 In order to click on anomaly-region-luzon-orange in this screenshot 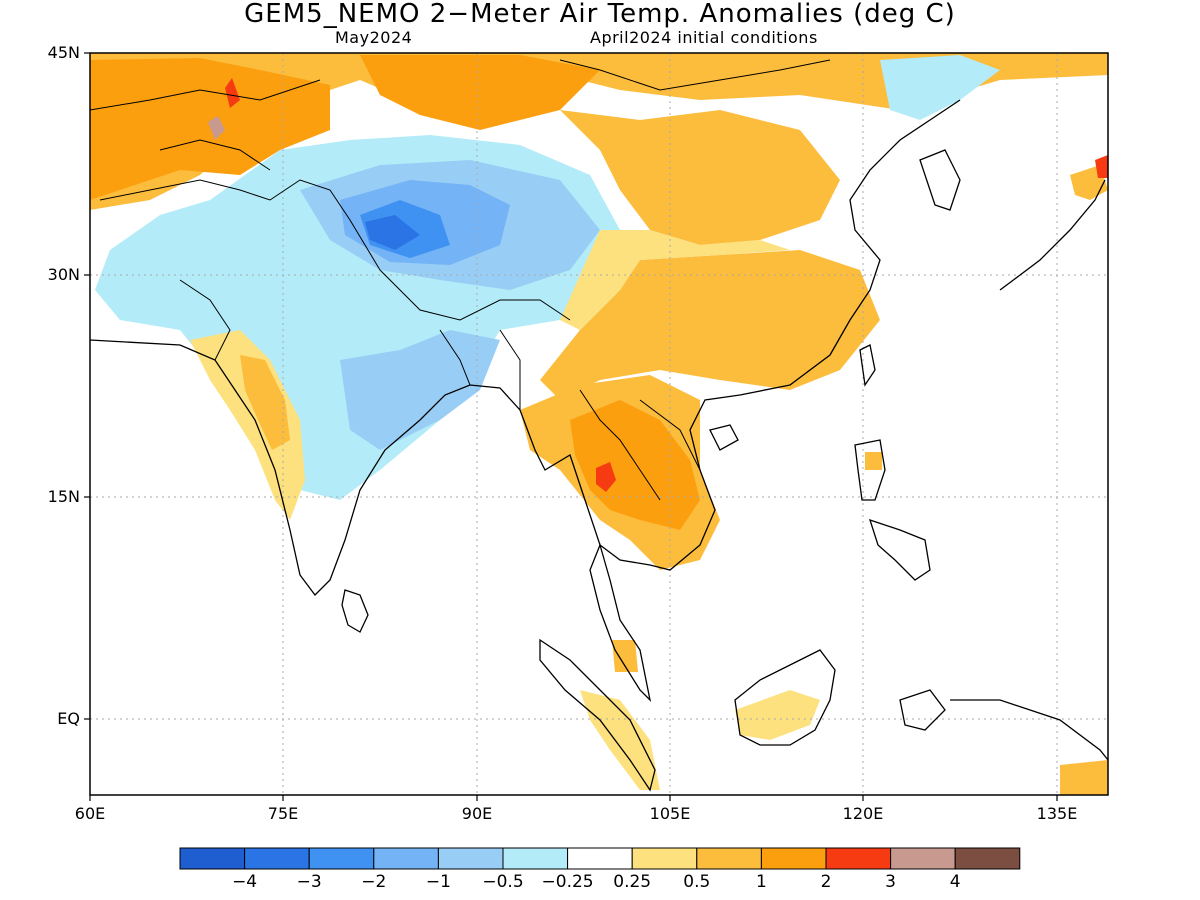, I will do `click(873, 461)`.